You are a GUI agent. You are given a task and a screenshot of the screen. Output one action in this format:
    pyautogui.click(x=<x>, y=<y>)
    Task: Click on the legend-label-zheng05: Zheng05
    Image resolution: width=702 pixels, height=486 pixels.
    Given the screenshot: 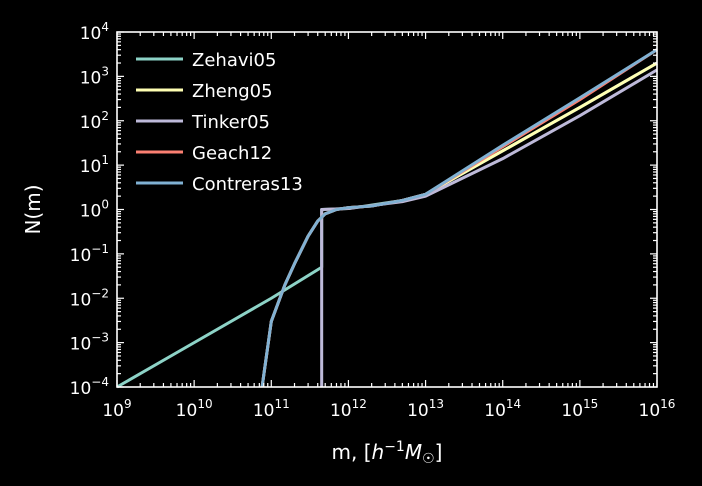 What is the action you would take?
    pyautogui.click(x=232, y=91)
    